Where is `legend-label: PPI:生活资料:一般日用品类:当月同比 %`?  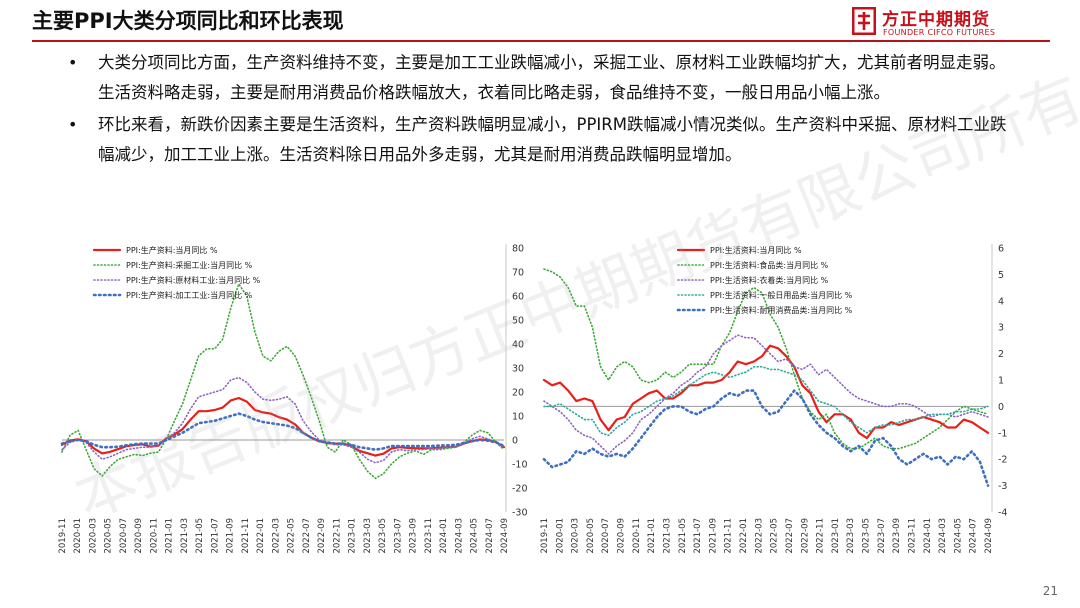
legend-label: PPI:生活资料:一般日用品类:当月同比 % is located at coordinates (781, 295).